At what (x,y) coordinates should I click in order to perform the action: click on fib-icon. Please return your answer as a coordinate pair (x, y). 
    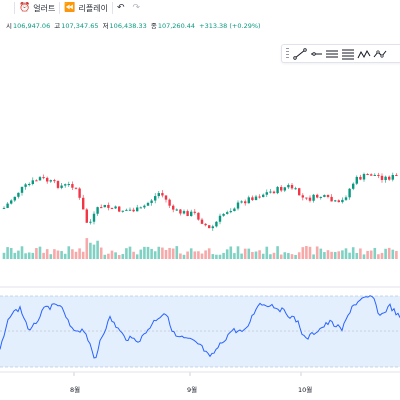
    Looking at the image, I should click on (348, 54).